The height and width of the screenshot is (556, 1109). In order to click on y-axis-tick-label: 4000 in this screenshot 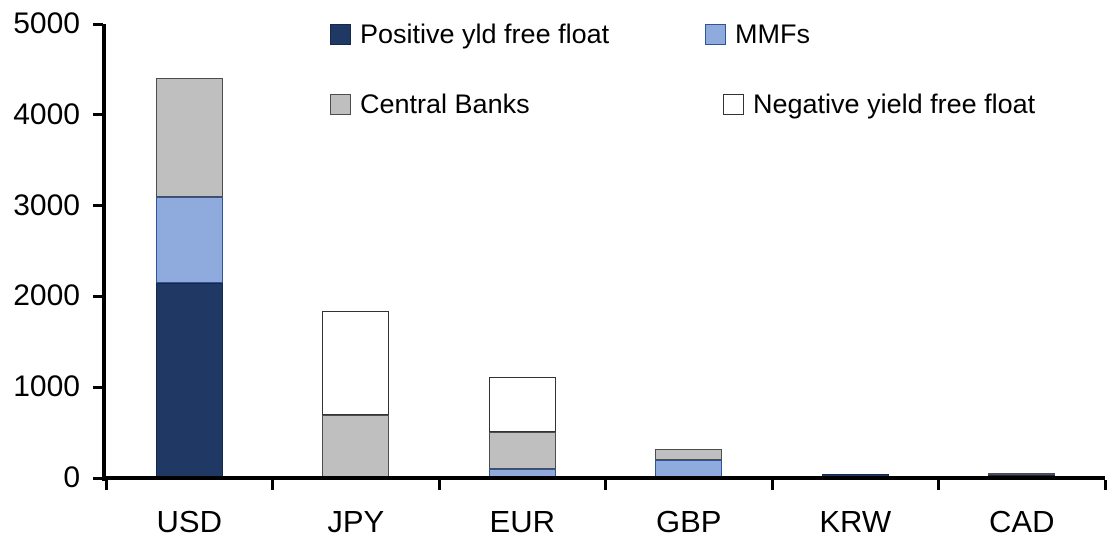, I will do `click(46, 114)`.